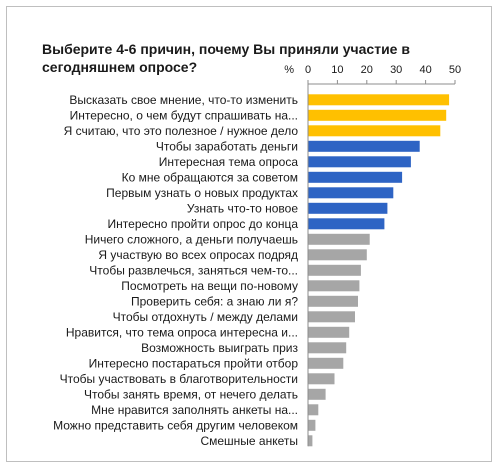 The image size is (500, 470). Describe the element at coordinates (198, 255) in the screenshot. I see `category-label: Я участвую во всех опросах подряд` at that location.